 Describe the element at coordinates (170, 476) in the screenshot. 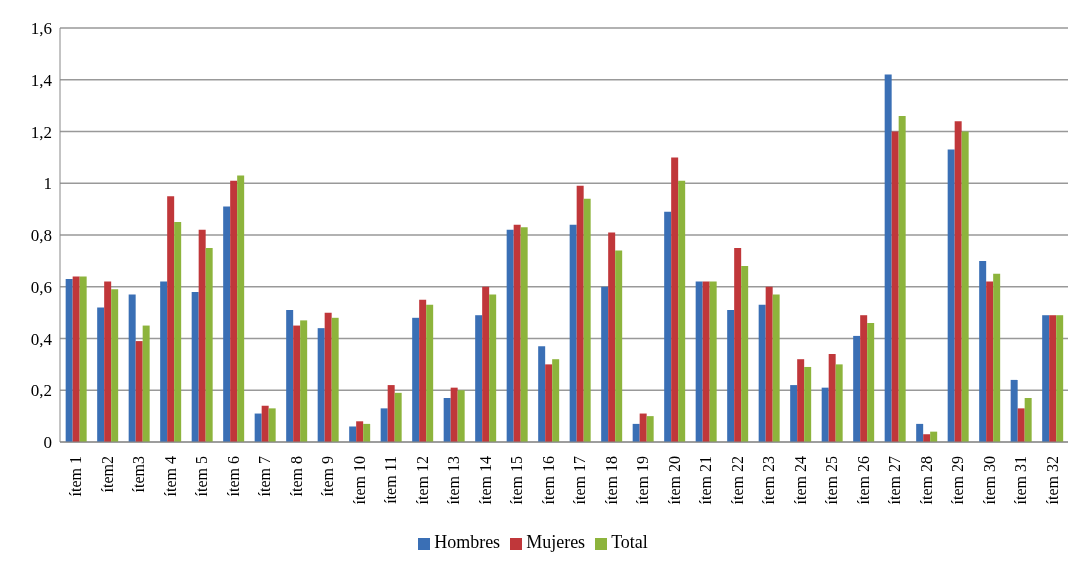

I see `x-tick-label: ítem 4` at that location.